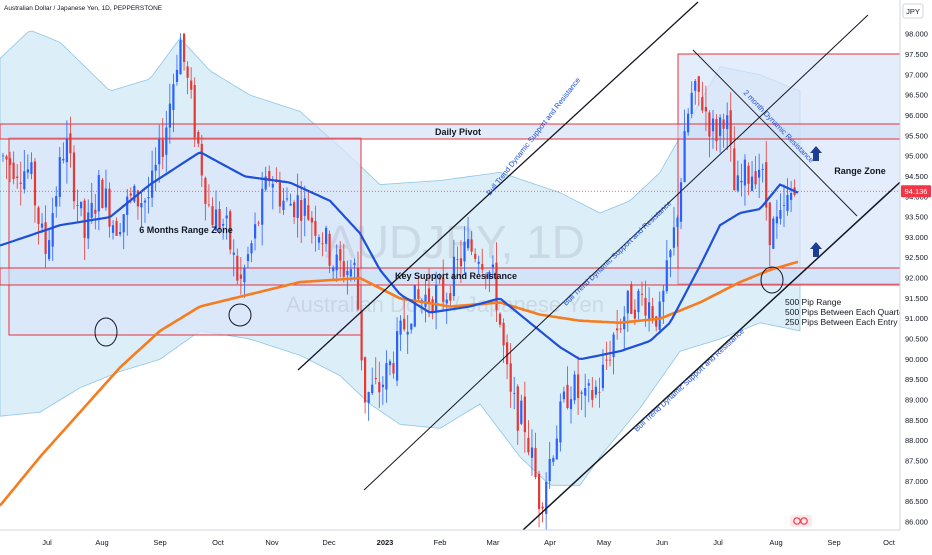 This screenshot has width=932, height=555. What do you see at coordinates (493, 542) in the screenshot?
I see `time-tick-label: Mar` at bounding box center [493, 542].